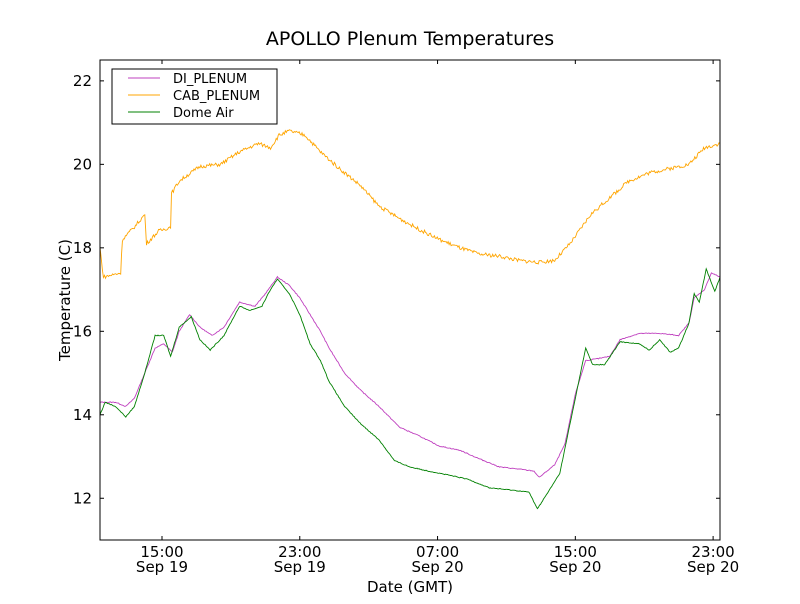 Image resolution: width=800 pixels, height=604 pixels. Describe the element at coordinates (203, 113) in the screenshot. I see `legend-label: Dome Air` at that location.